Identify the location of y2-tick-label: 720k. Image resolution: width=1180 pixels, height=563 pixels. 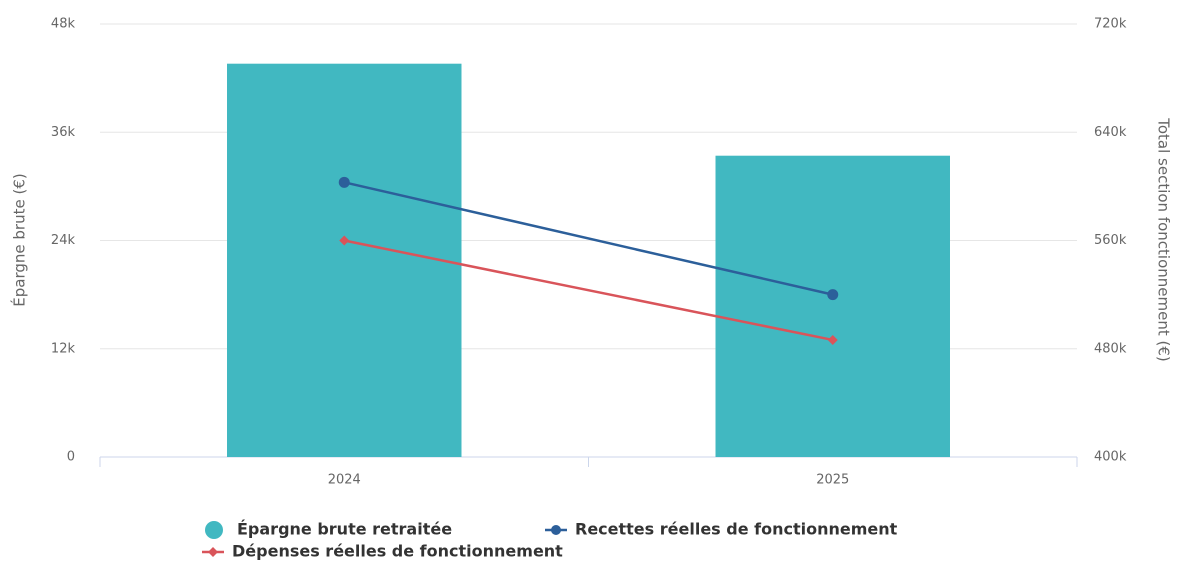
(1110, 24).